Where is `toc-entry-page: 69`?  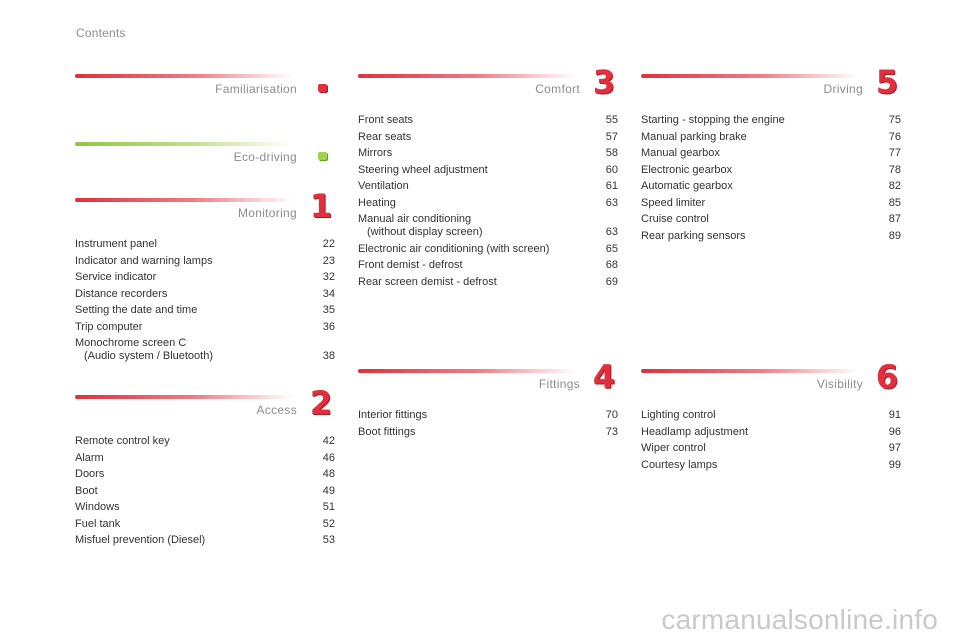
toc-entry-page: 69 is located at coordinates (611, 281).